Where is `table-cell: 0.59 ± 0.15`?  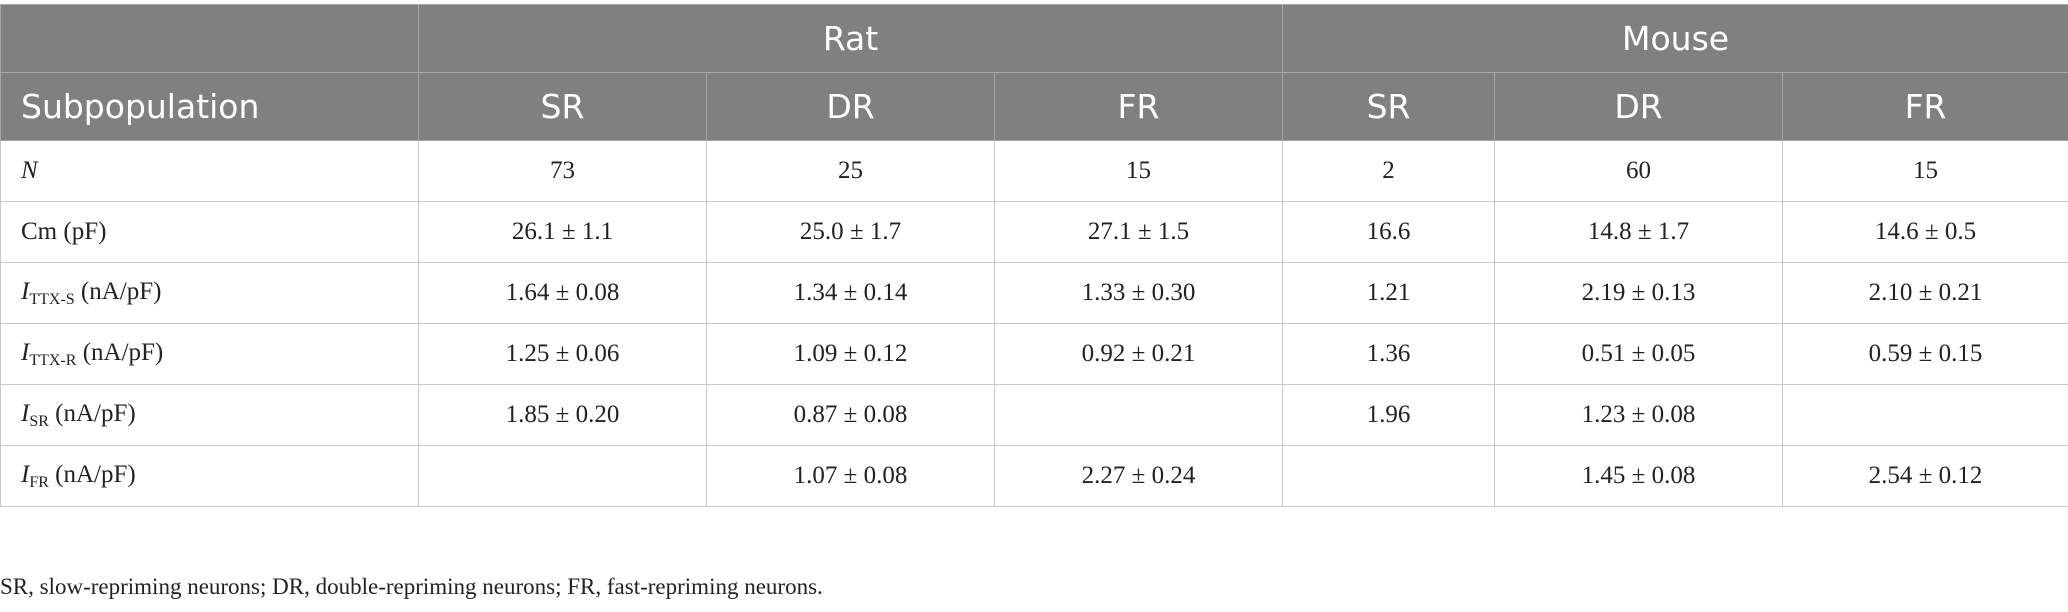 table-cell: 0.59 ± 0.15 is located at coordinates (1925, 354).